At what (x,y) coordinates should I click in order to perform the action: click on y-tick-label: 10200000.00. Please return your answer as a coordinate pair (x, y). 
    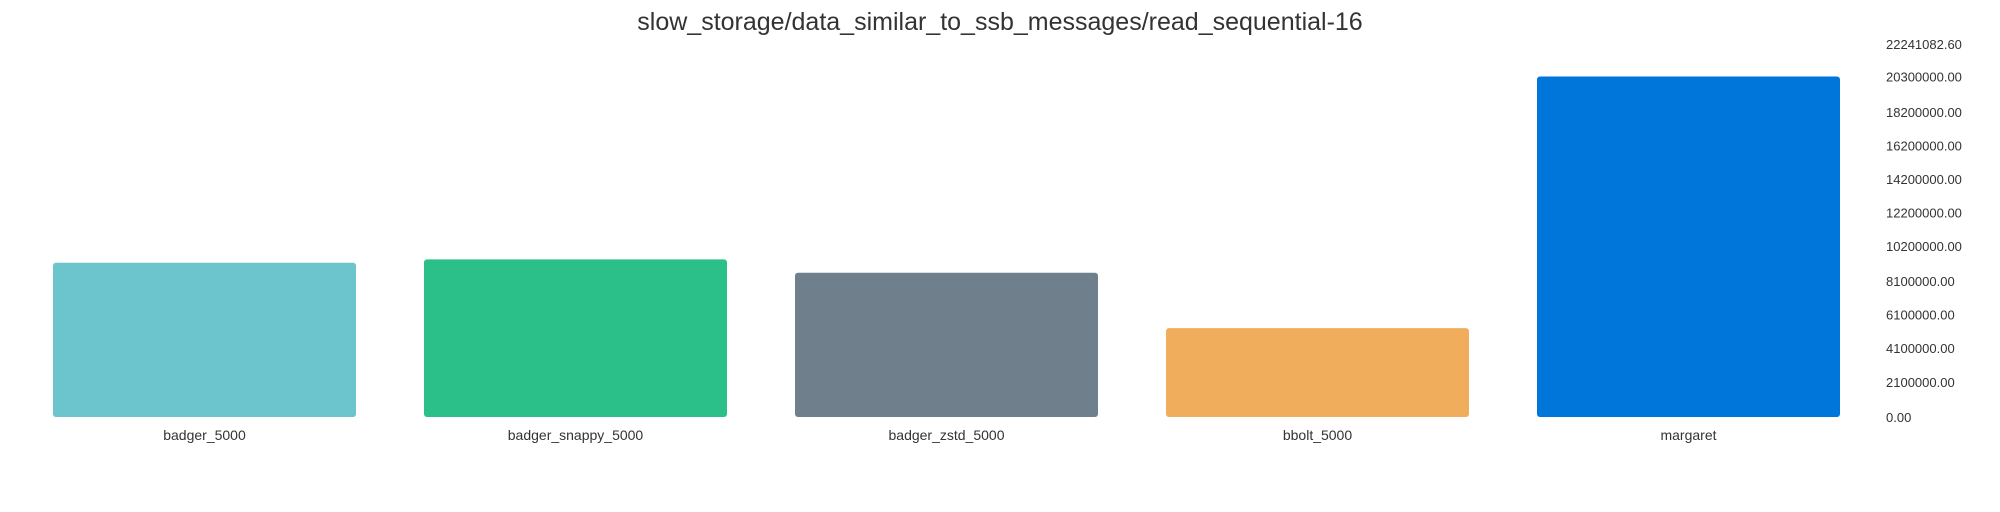
    Looking at the image, I should click on (1924, 246).